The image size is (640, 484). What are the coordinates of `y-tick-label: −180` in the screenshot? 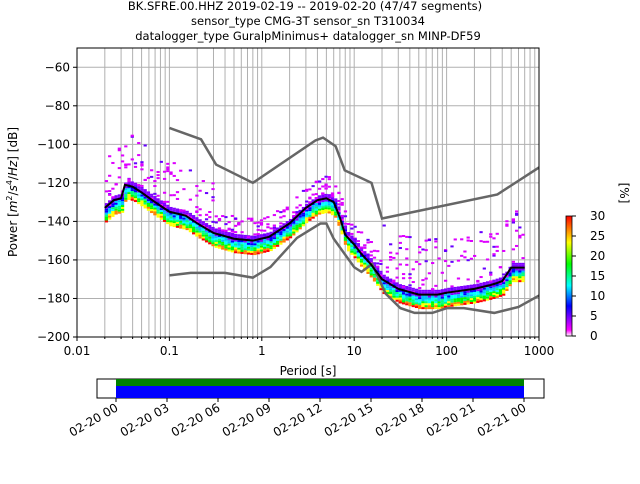 It's located at (53, 298).